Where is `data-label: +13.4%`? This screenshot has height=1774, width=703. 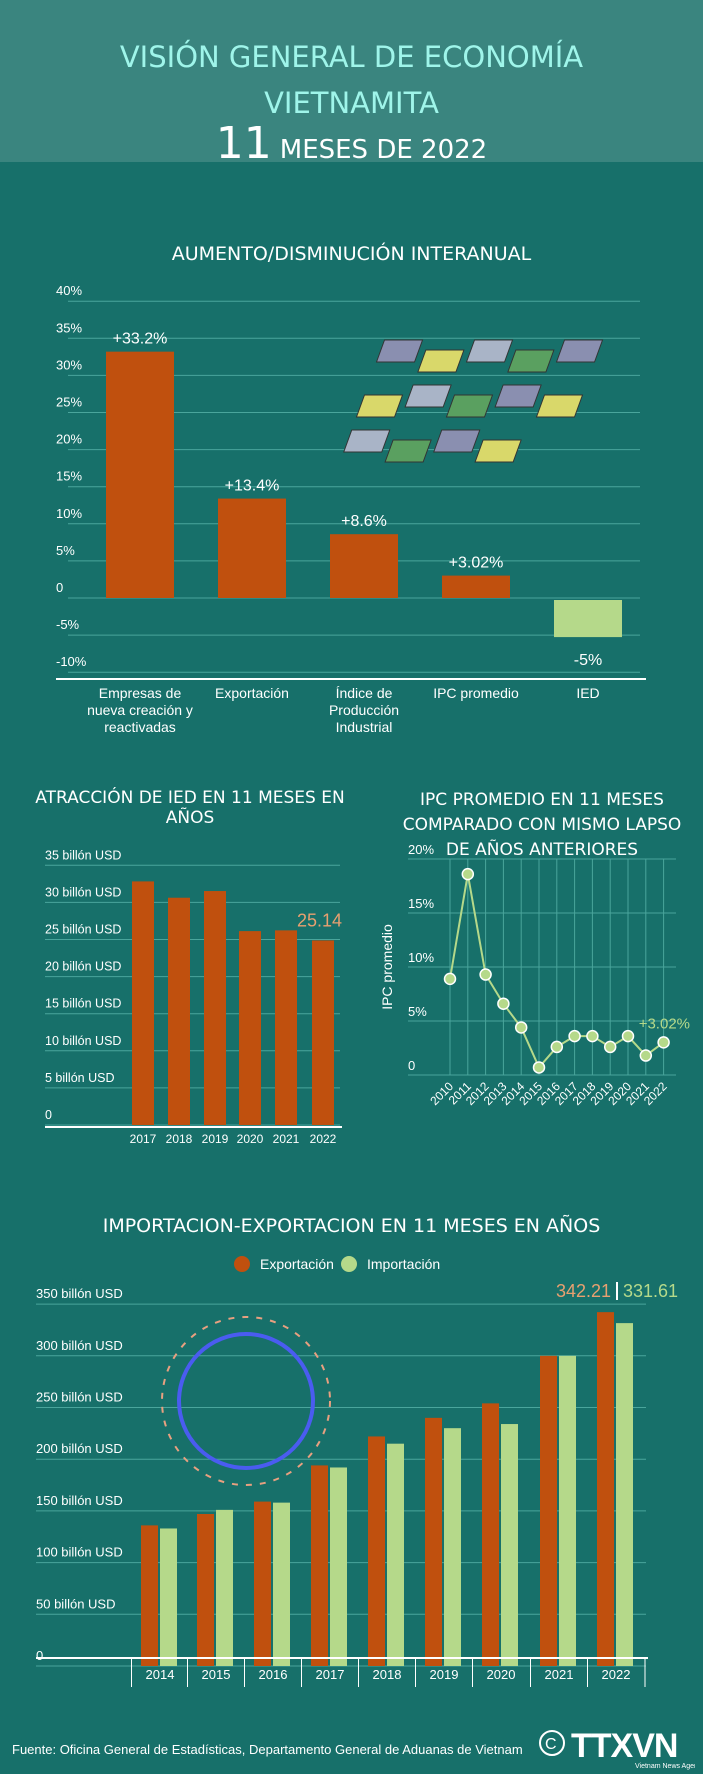
data-label: +13.4% is located at coordinates (252, 486).